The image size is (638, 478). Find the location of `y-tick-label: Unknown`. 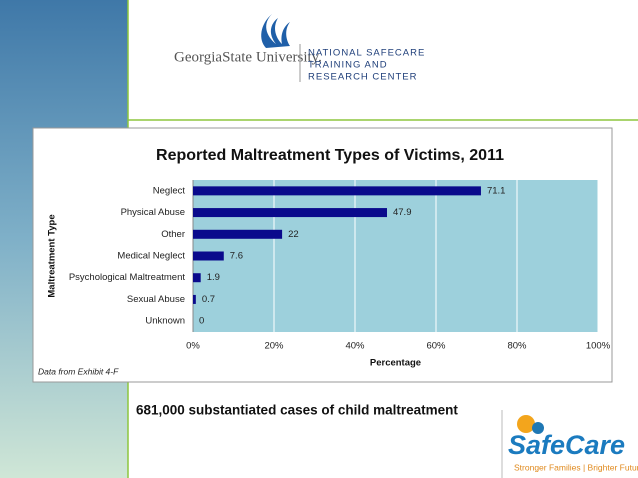

y-tick-label: Unknown is located at coordinates (165, 321).